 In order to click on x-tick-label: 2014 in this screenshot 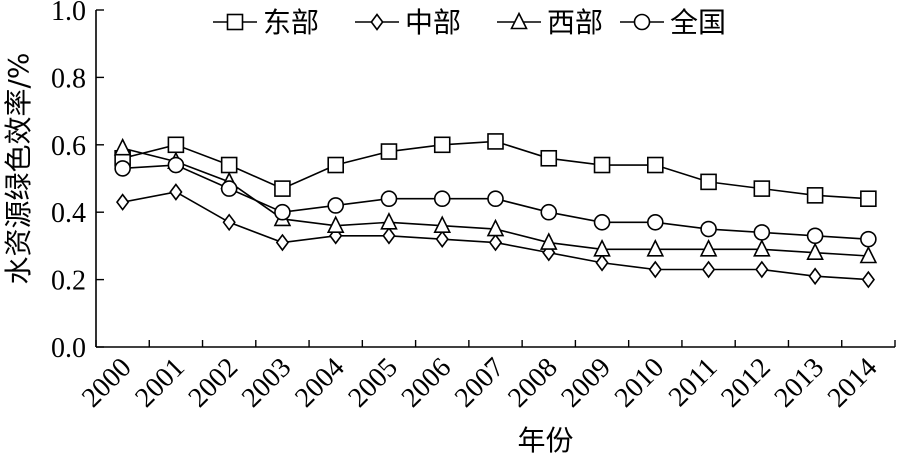, I will do `click(853, 383)`.